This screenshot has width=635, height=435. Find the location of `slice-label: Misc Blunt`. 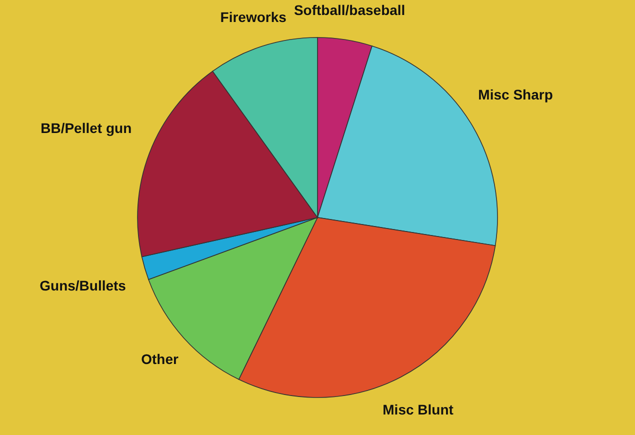

slice-label: Misc Blunt is located at coordinates (418, 409).